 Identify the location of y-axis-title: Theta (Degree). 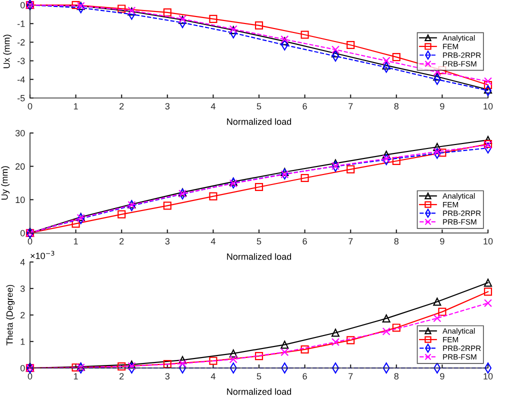
(10, 315).